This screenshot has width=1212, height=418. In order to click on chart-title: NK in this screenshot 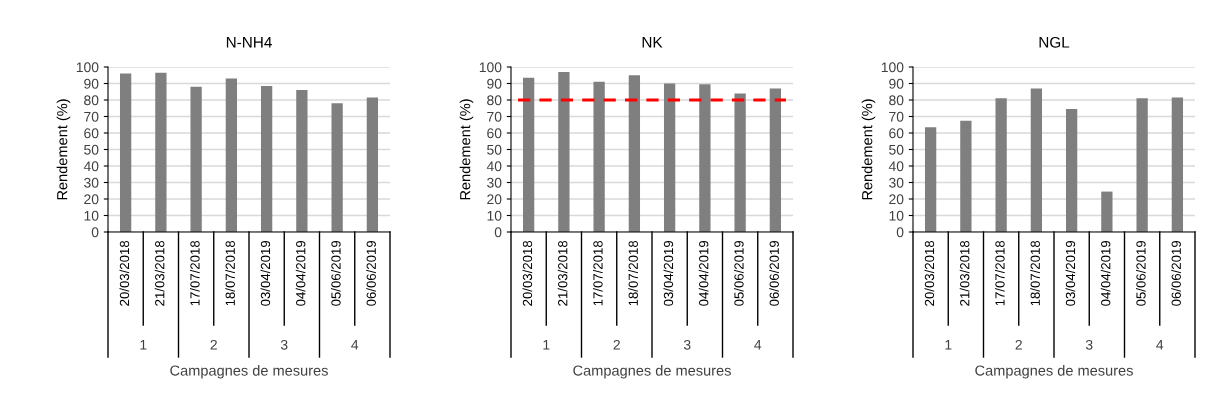, I will do `click(652, 42)`.